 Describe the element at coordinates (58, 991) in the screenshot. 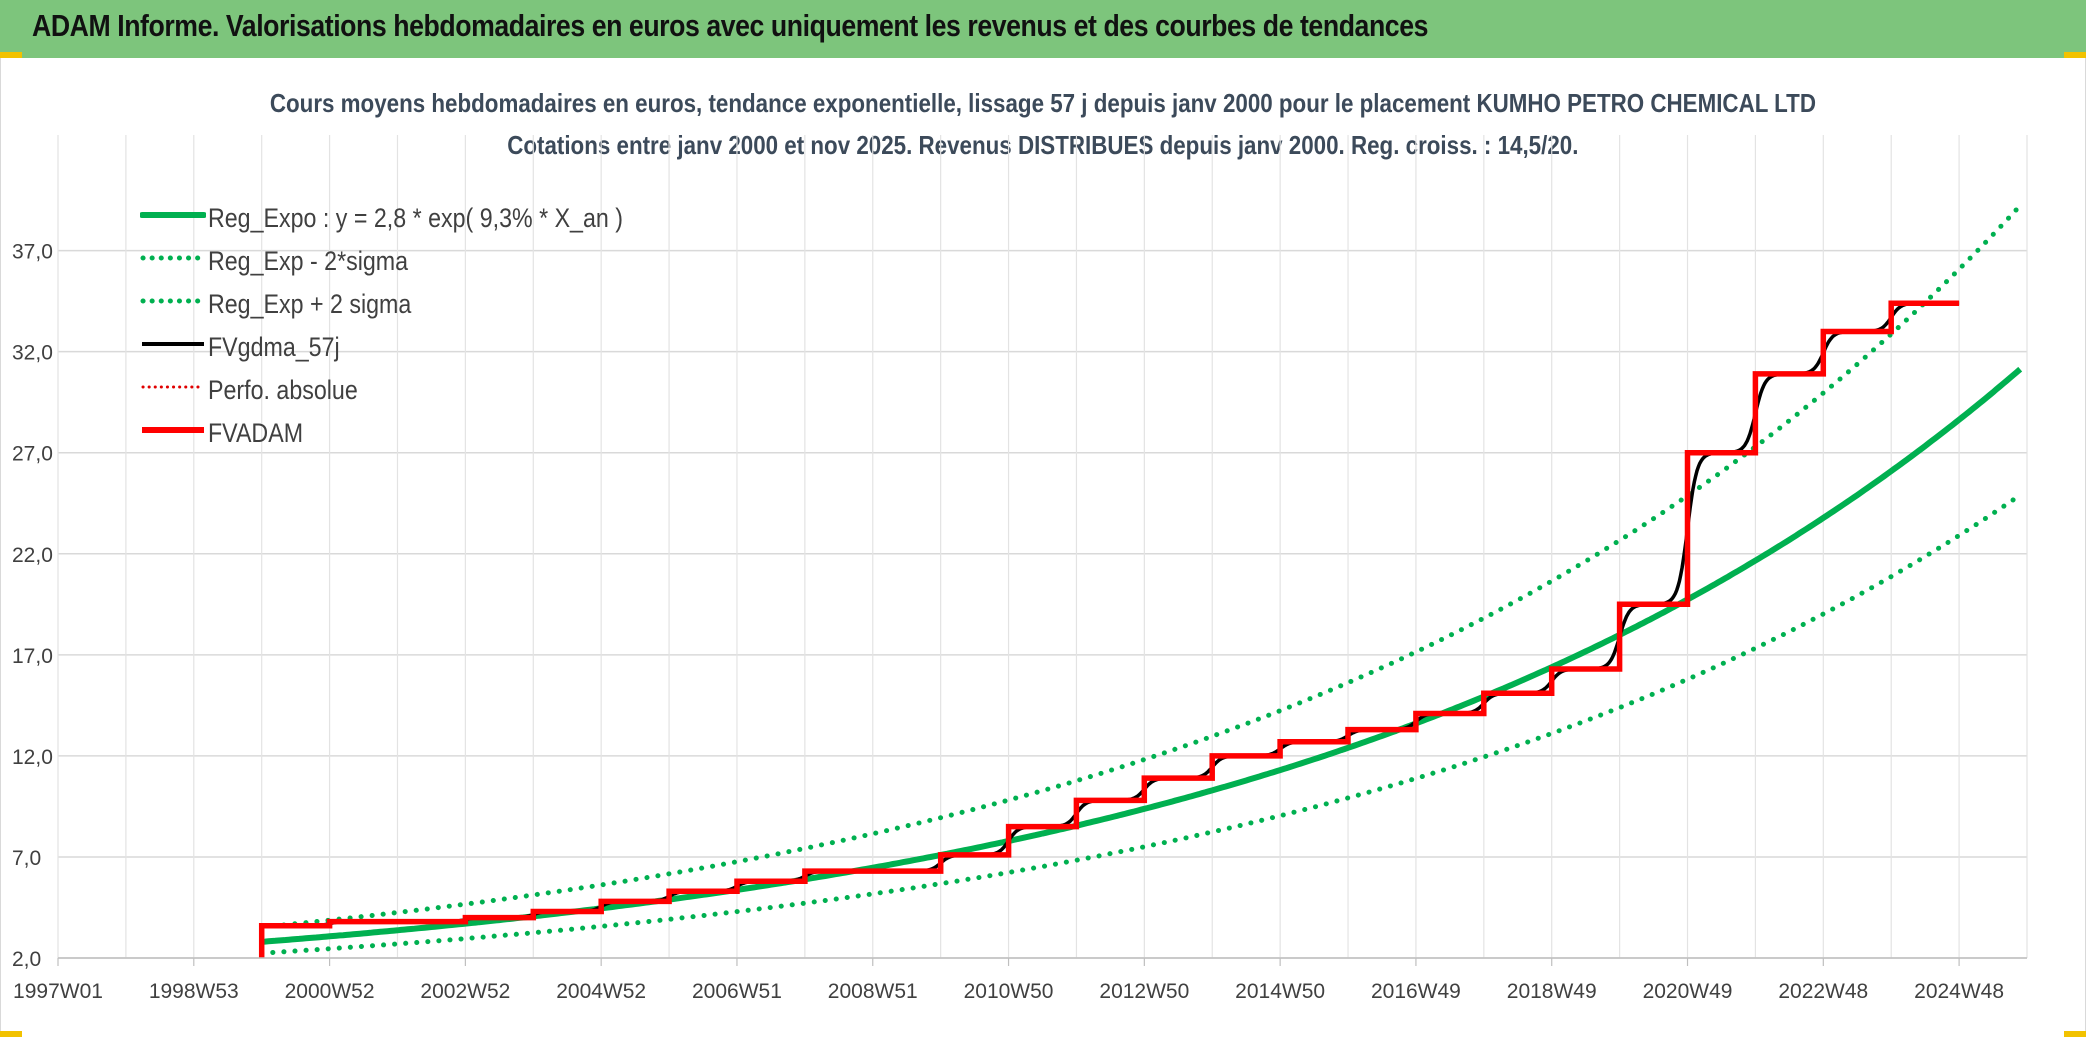

I see `x-tick-label: 1997W01` at that location.